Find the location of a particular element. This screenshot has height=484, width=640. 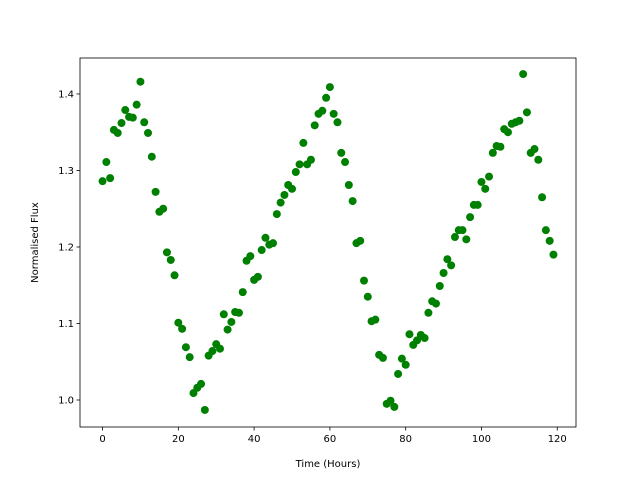

x-tick-label: 60 is located at coordinates (330, 439).